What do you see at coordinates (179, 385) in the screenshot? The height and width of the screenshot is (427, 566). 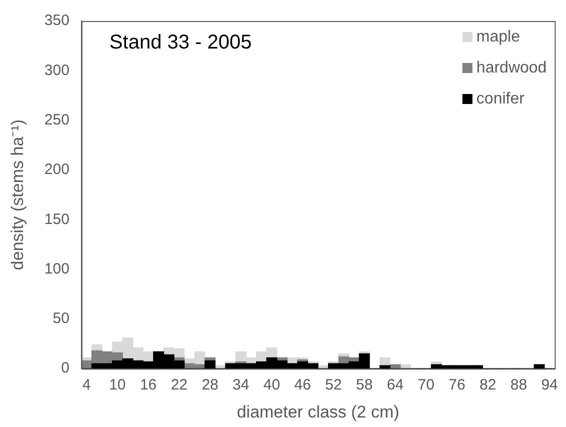 I see `x-tick-label: 22` at bounding box center [179, 385].